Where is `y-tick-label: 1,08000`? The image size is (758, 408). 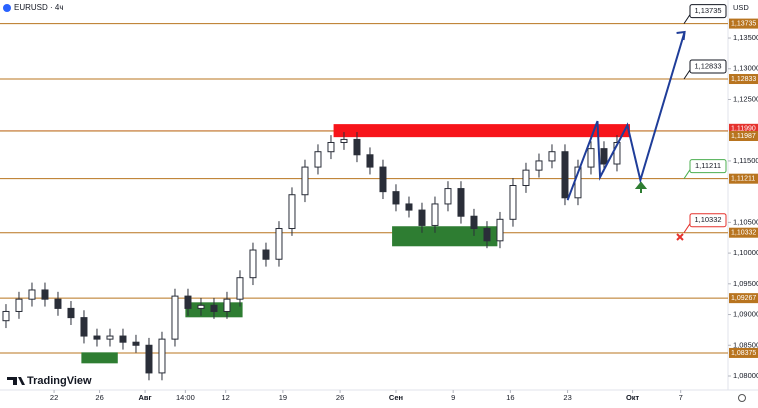 y-tick-label: 1,08000 is located at coordinates (745, 375).